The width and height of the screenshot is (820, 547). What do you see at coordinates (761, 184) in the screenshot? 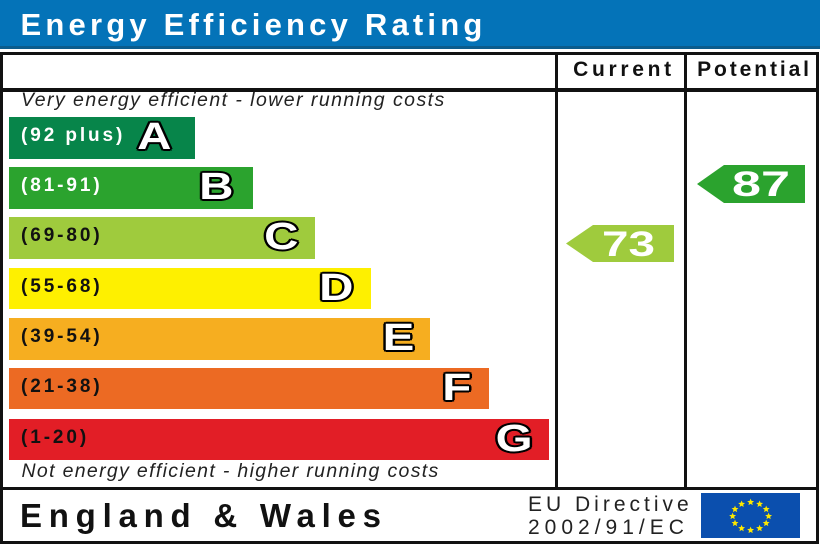
I see `svg-text: 87` at bounding box center [761, 184].